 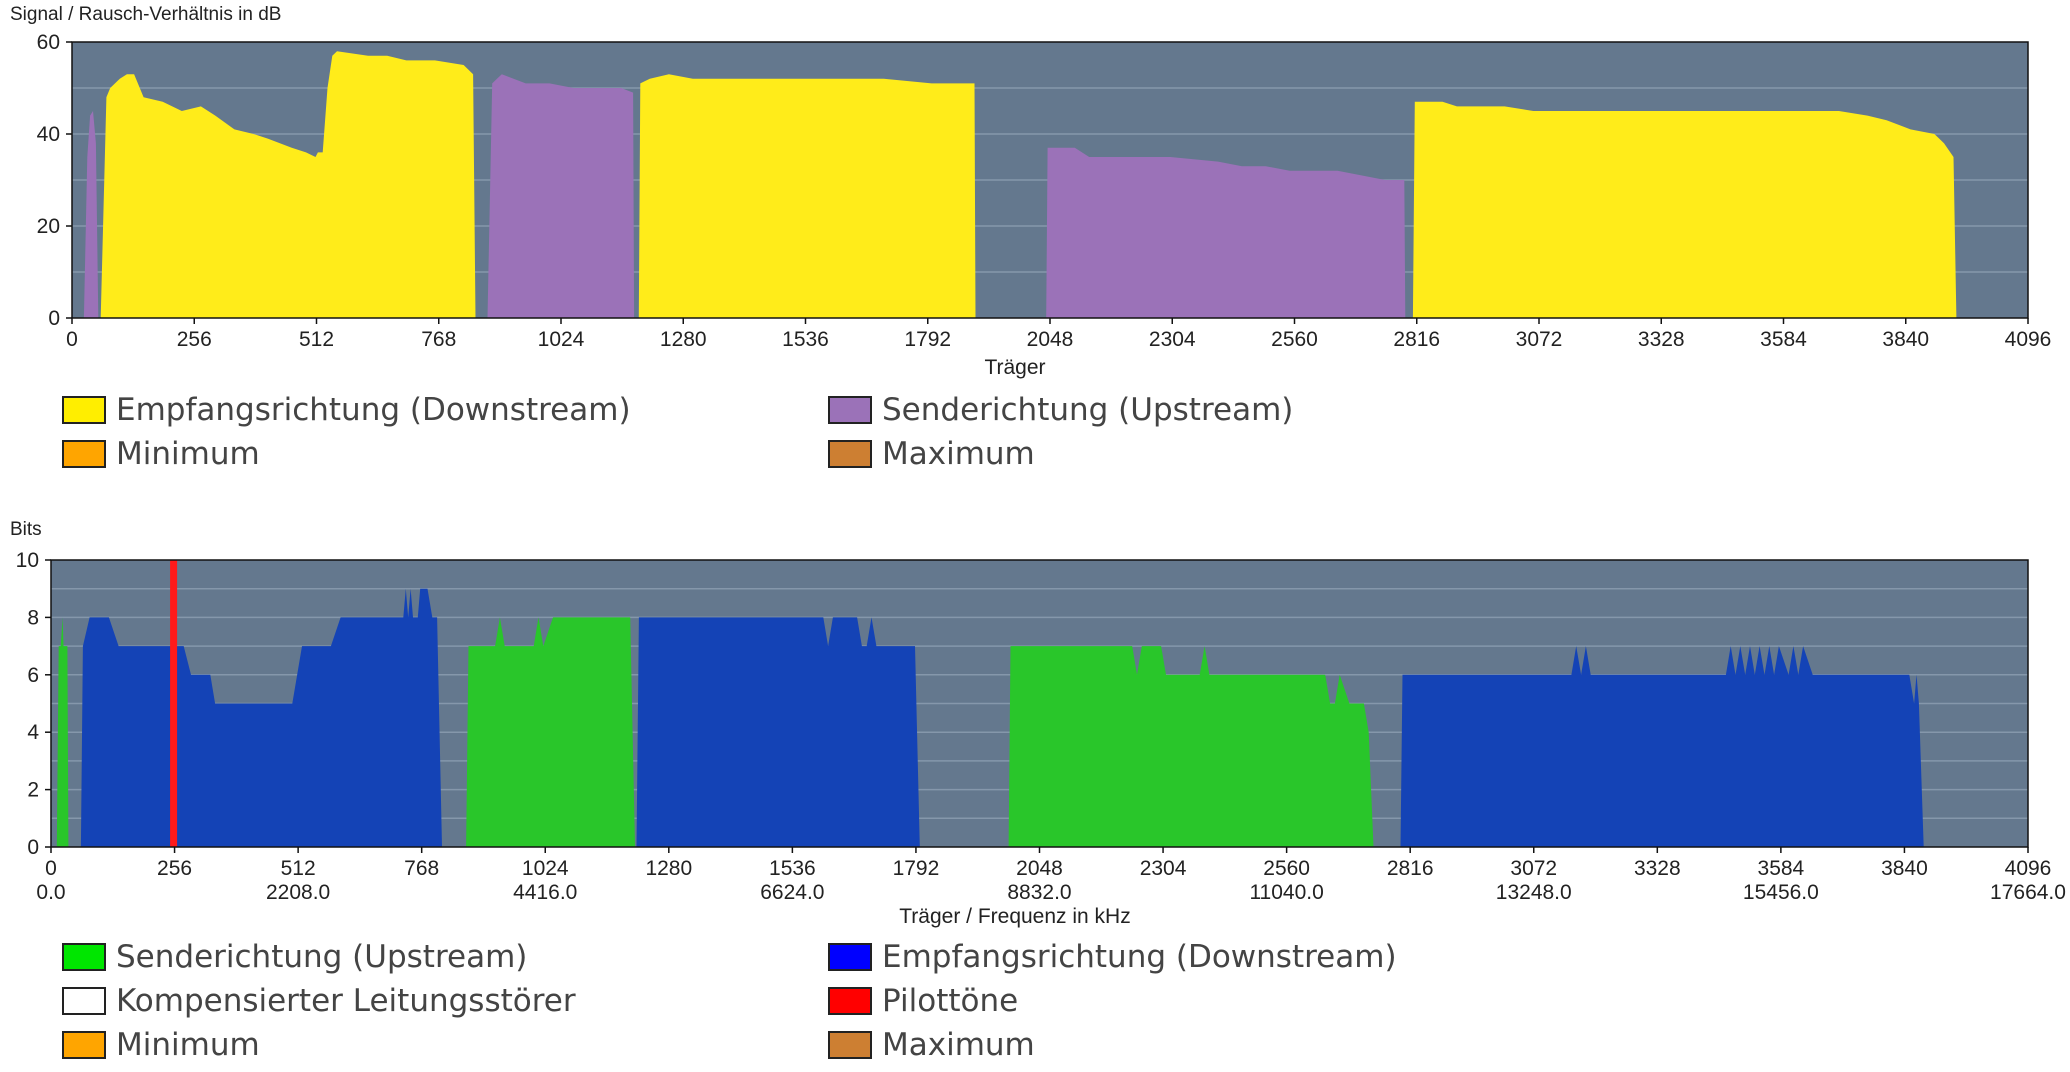 I want to click on y-tick-label: 60, so click(x=48, y=42).